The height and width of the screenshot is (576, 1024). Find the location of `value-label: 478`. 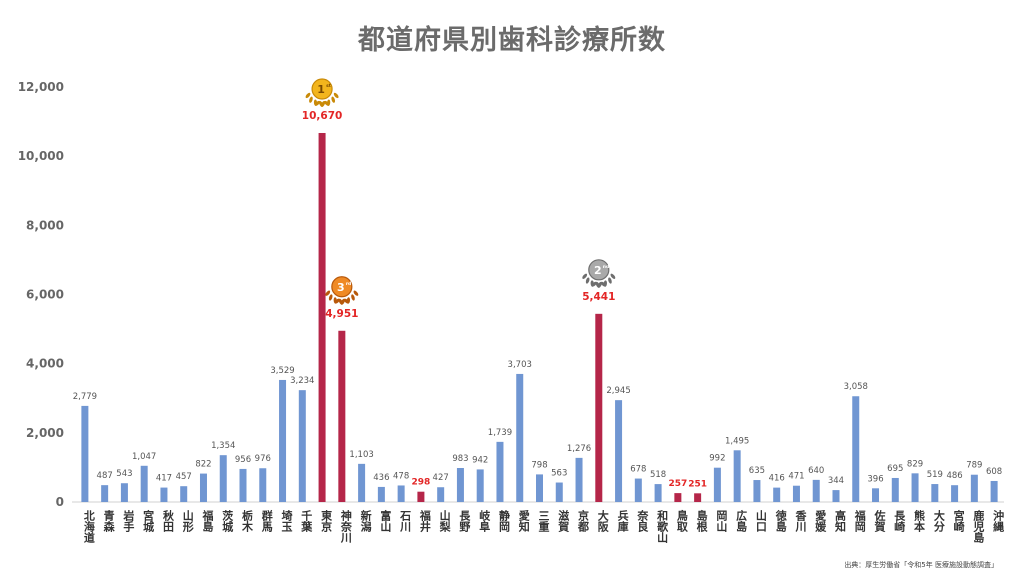

value-label: 478 is located at coordinates (401, 476).